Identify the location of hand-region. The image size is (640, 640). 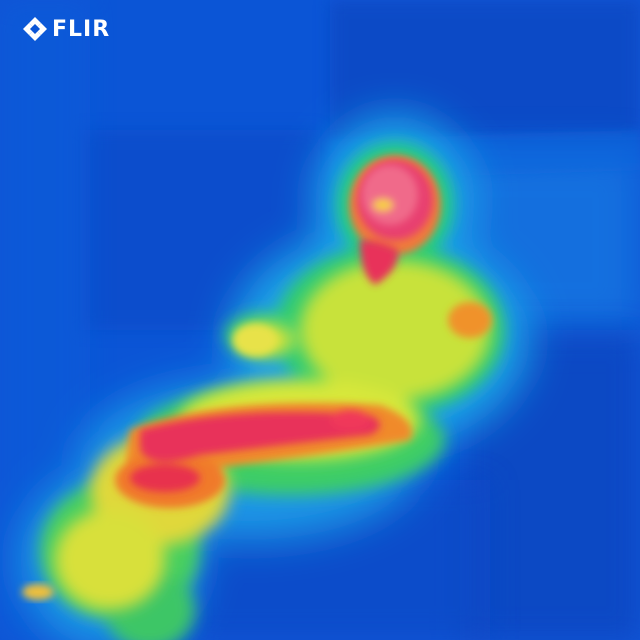
(255, 340).